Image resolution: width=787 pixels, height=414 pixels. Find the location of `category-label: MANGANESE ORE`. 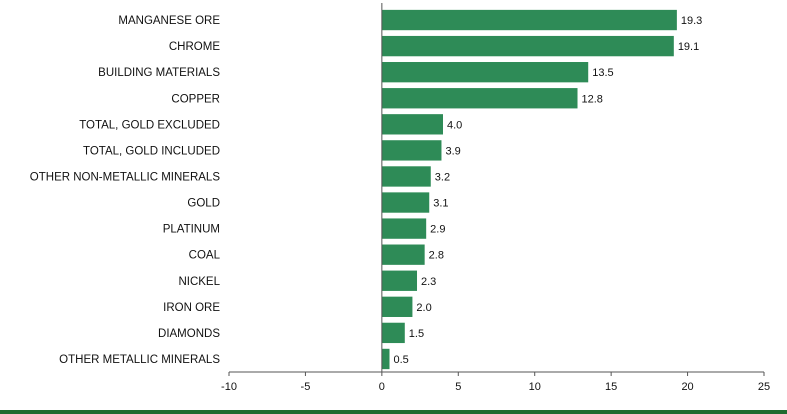

category-label: MANGANESE ORE is located at coordinates (169, 21).